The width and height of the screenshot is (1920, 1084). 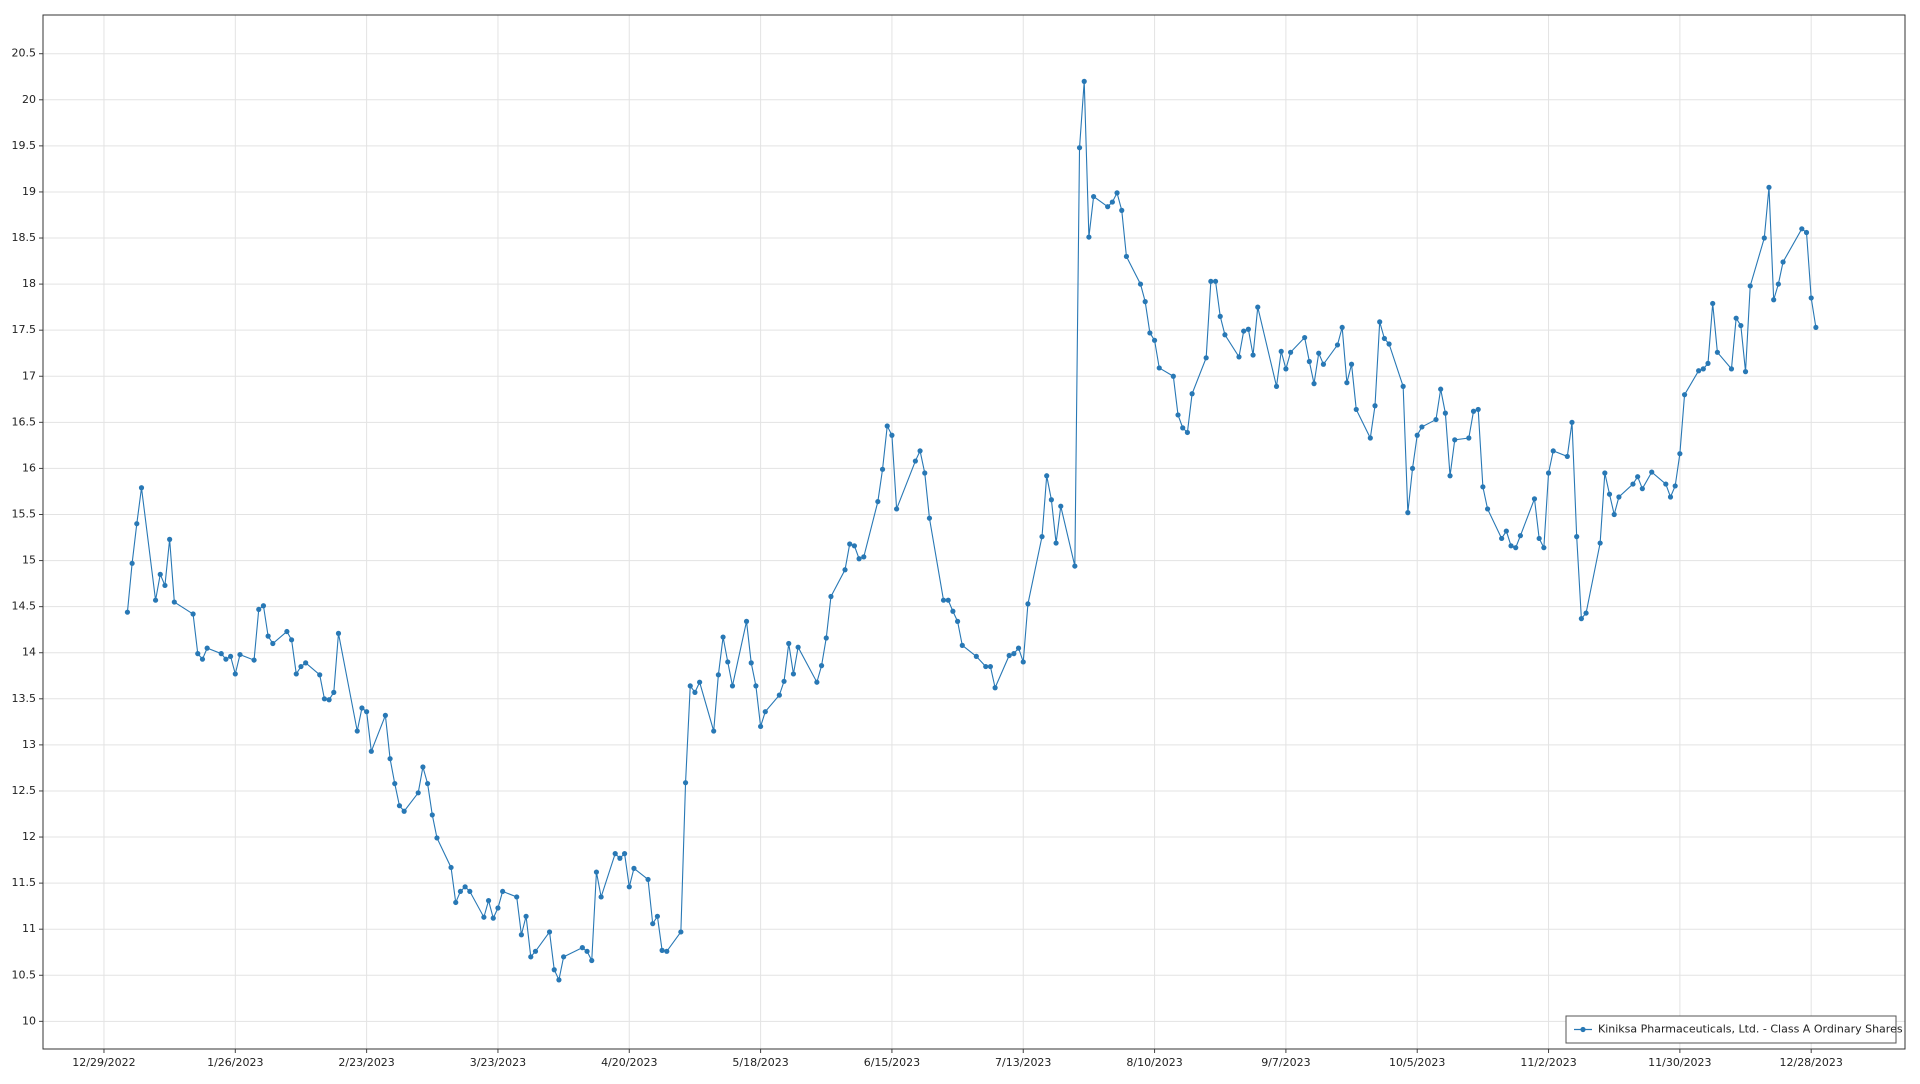 I want to click on y-tick-label: 18.5, so click(x=24, y=237).